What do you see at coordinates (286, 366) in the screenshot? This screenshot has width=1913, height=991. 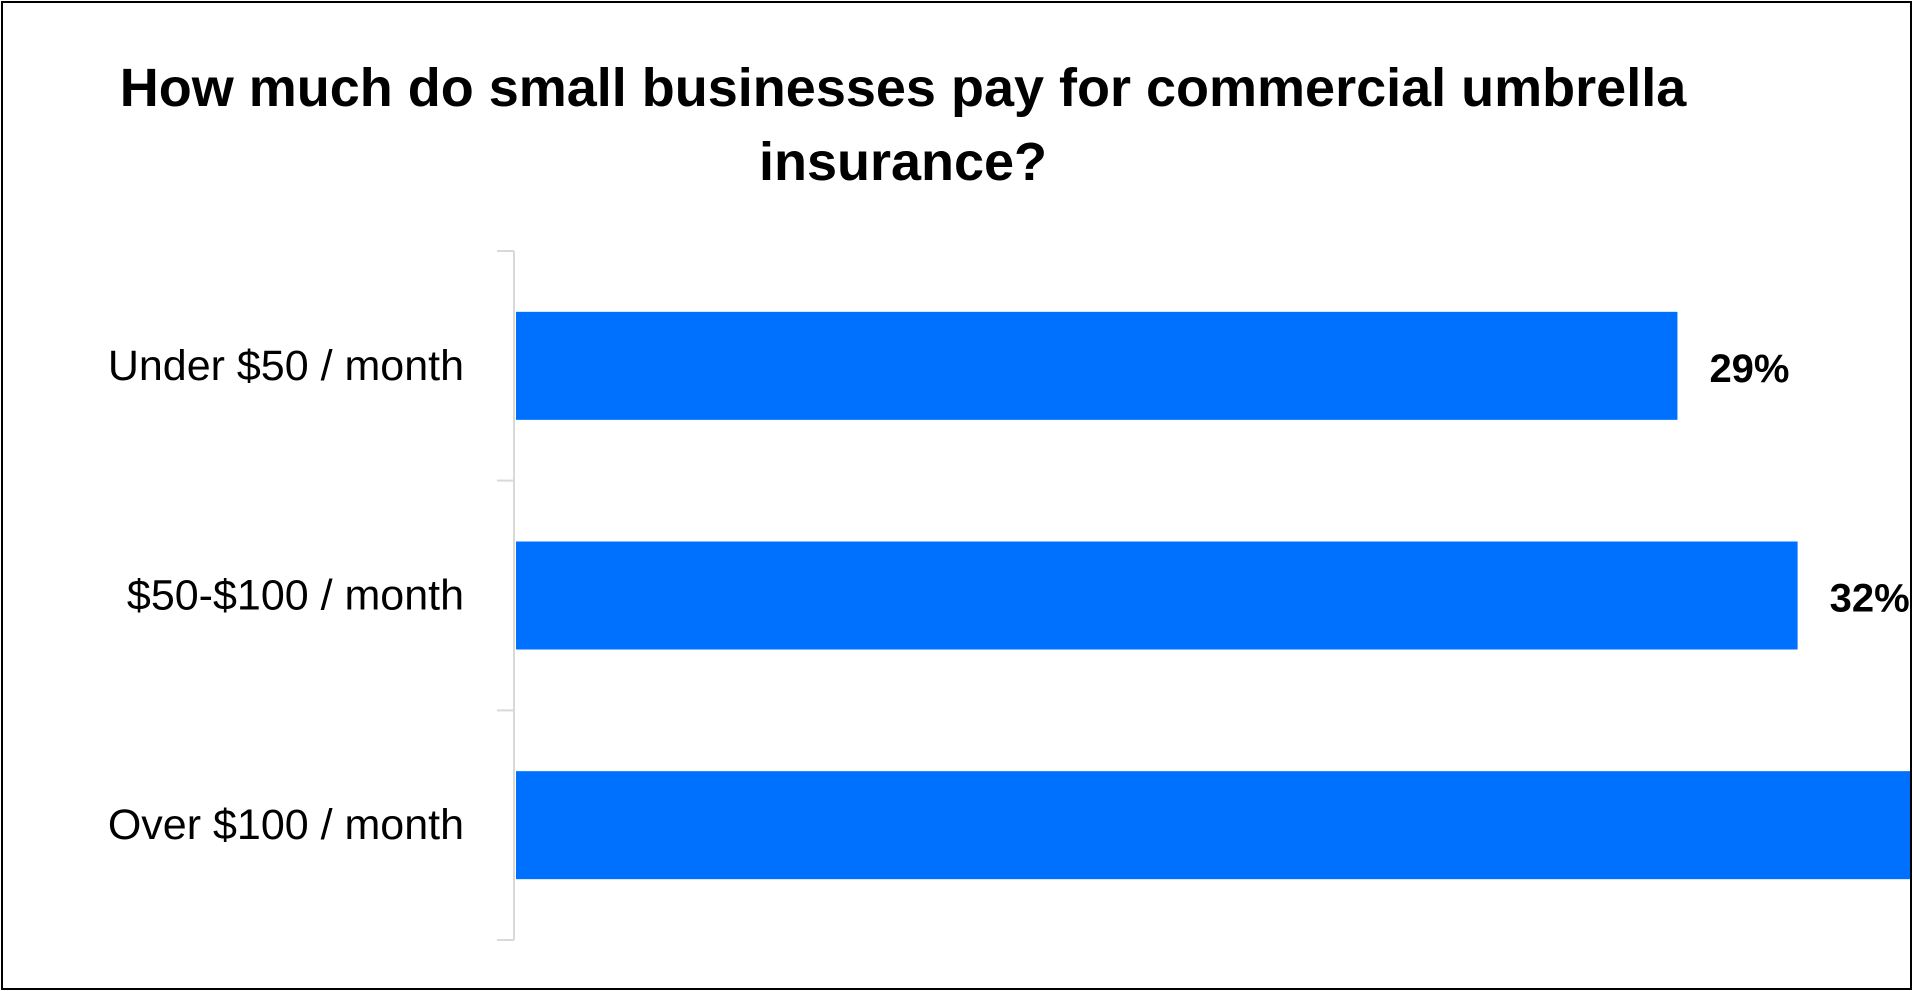 I see `category-label: Under $50 / month` at bounding box center [286, 366].